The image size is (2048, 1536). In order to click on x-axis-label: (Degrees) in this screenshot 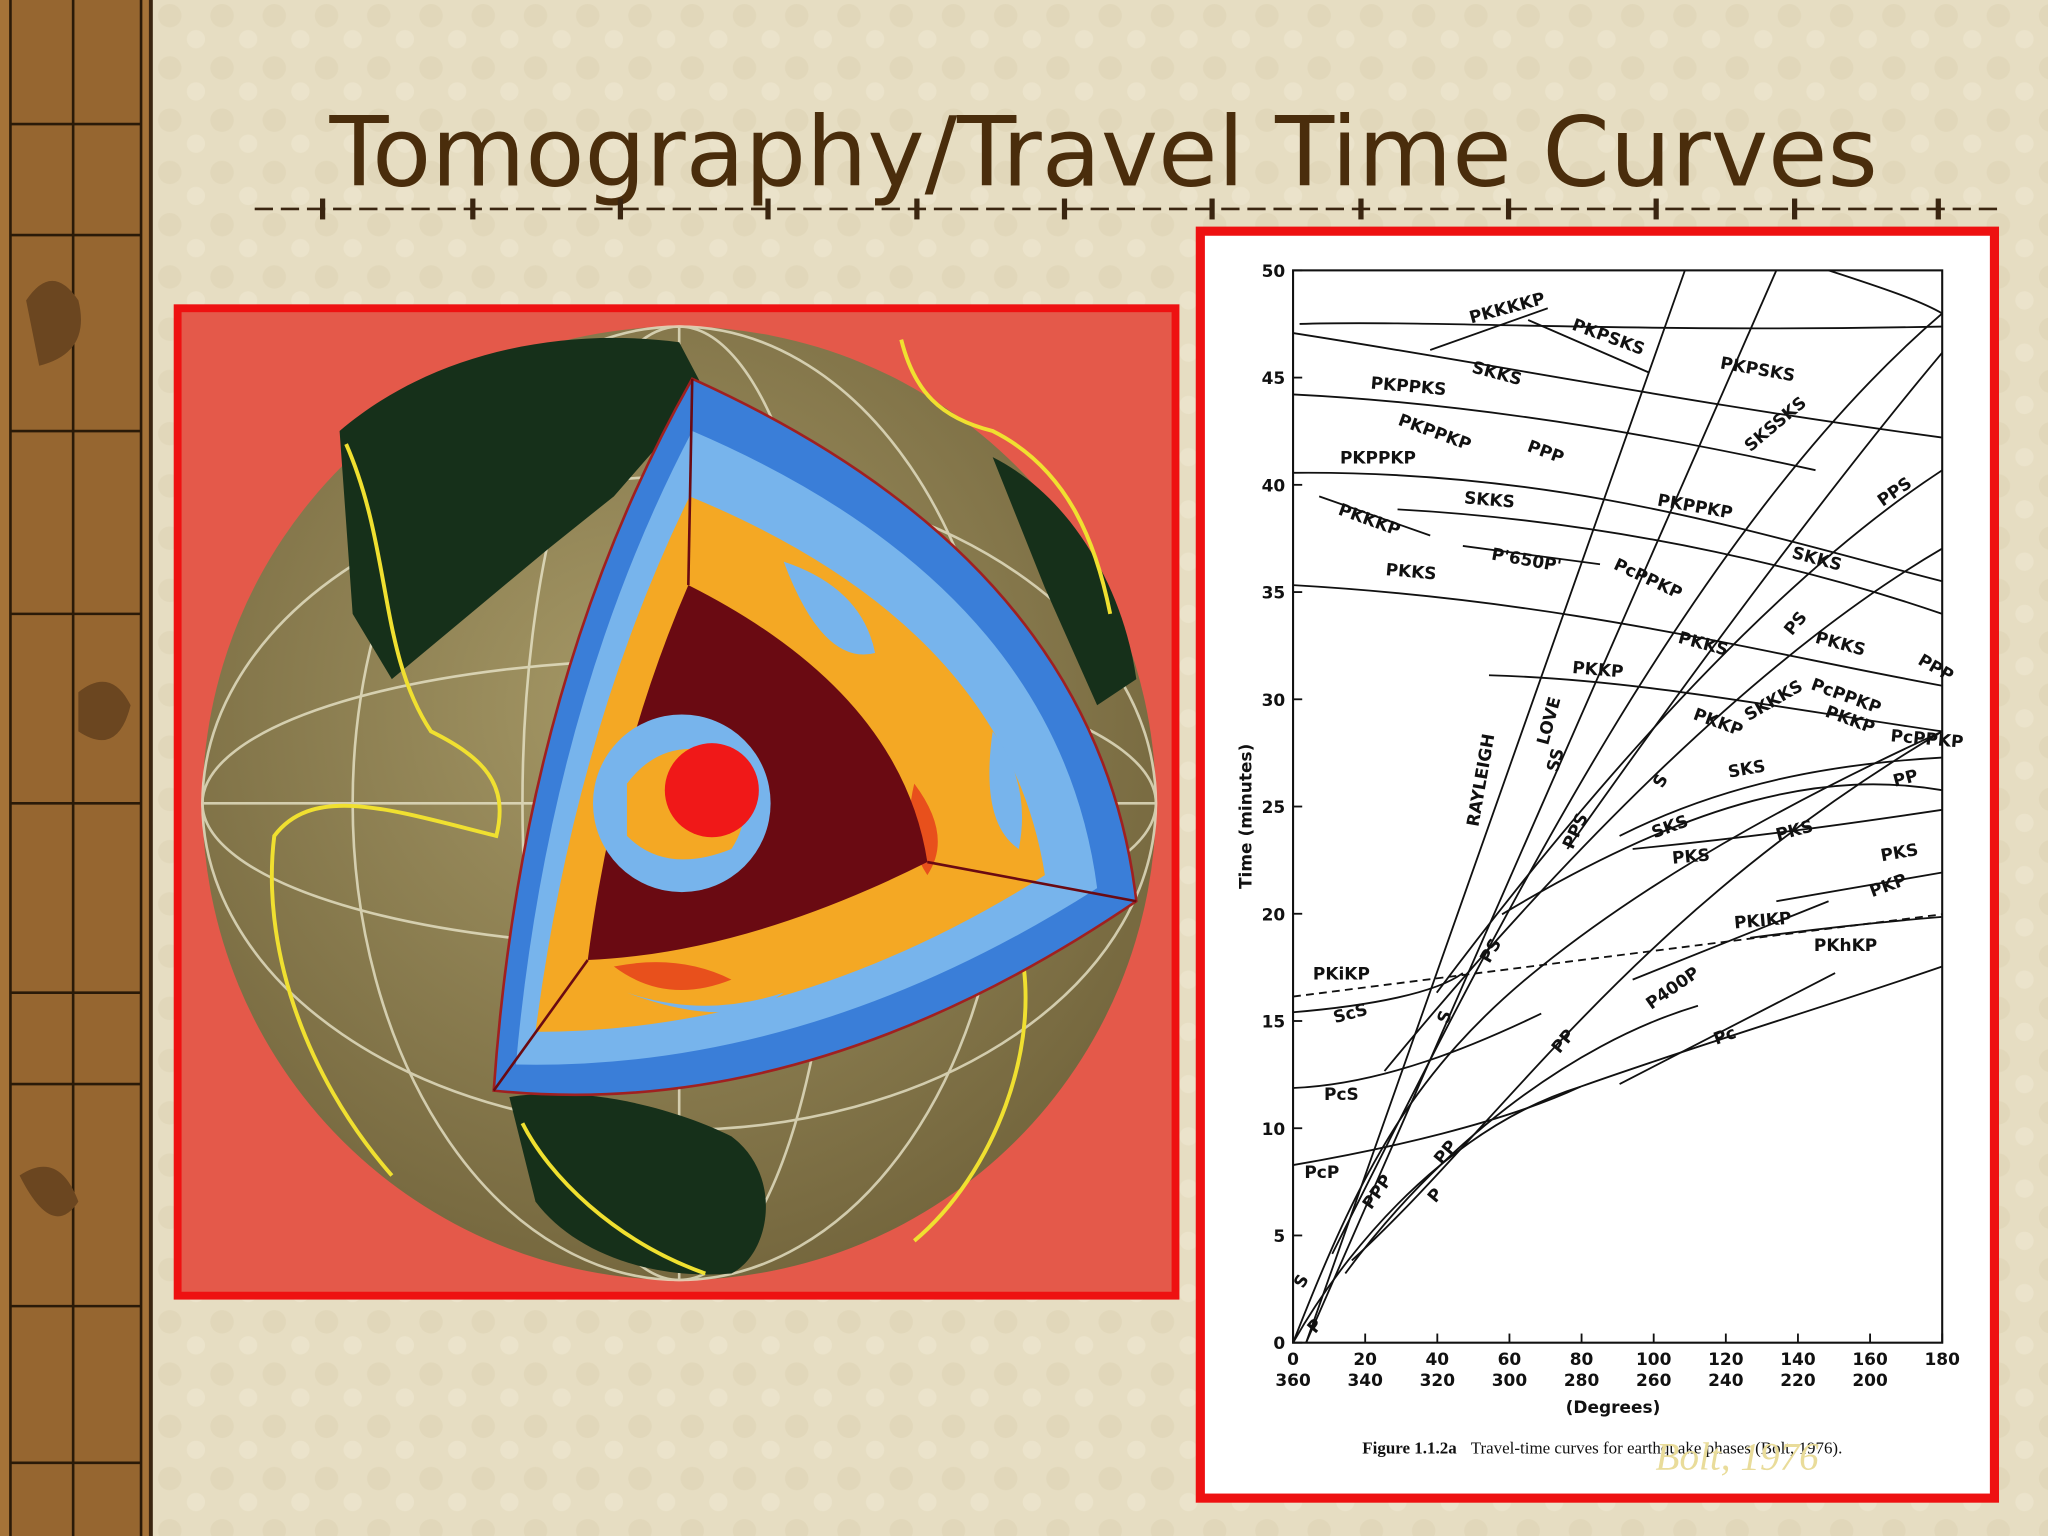, I will do `click(1613, 1408)`.